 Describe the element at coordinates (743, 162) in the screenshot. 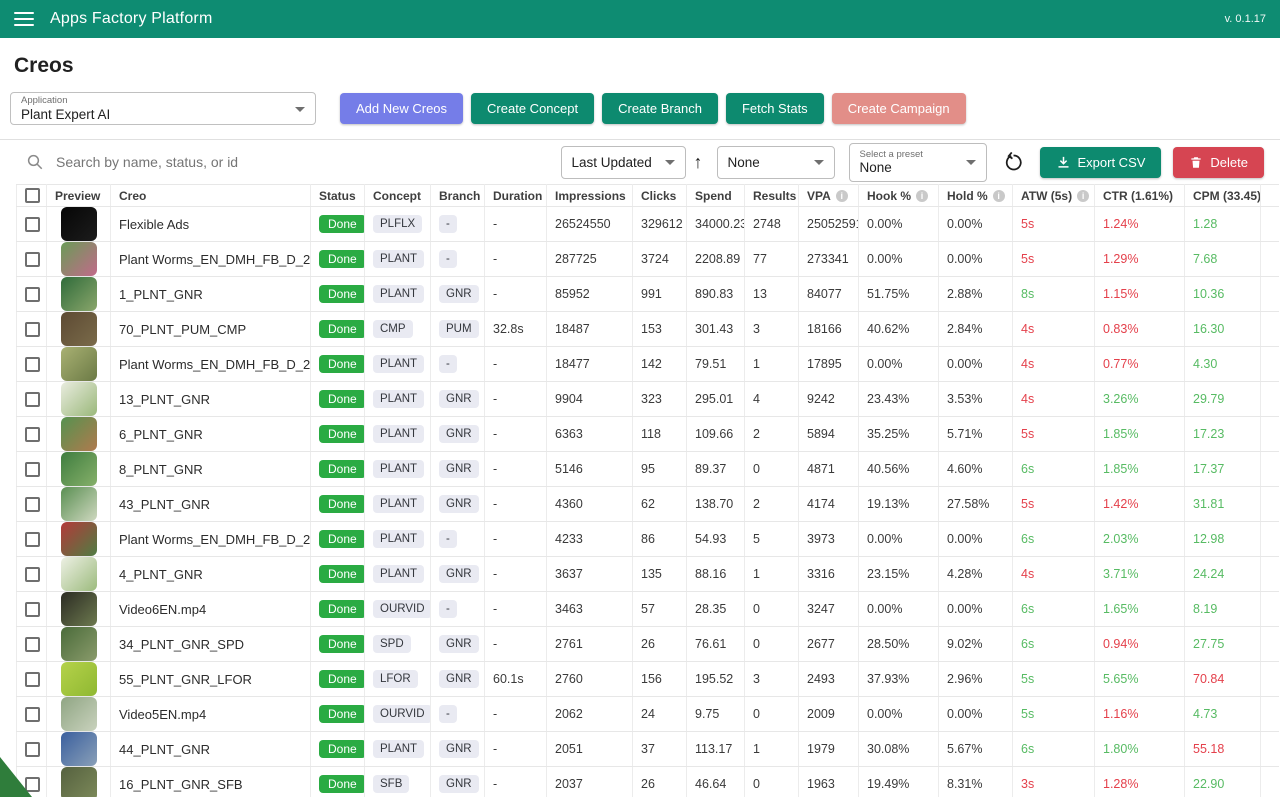

I see `filter-select-value: None` at that location.